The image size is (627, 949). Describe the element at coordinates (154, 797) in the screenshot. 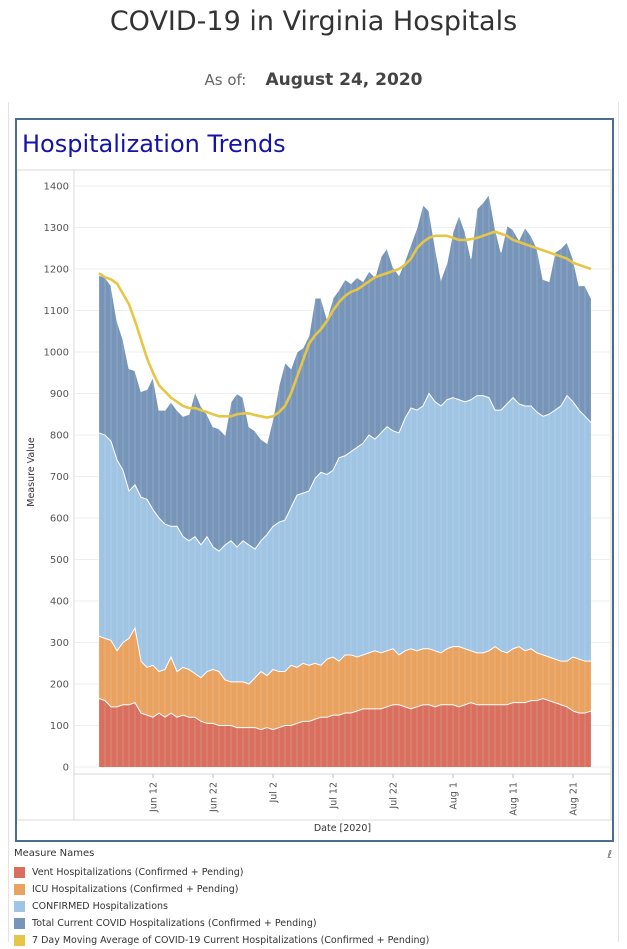

I see `x-tick-label: Jun 12` at that location.